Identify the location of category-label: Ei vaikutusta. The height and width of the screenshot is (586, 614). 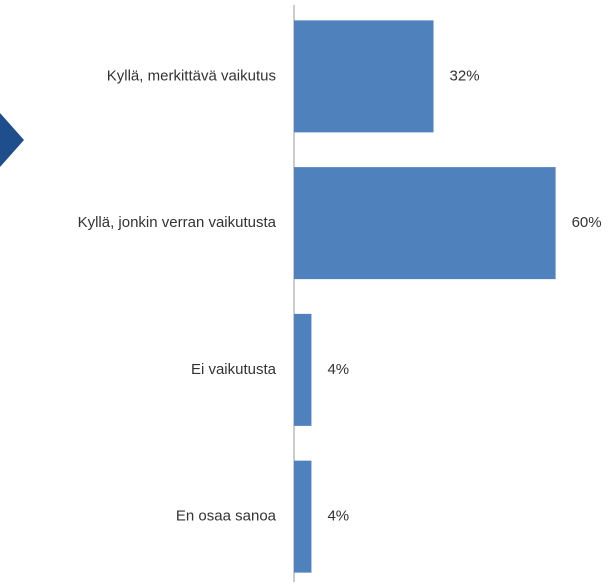
(234, 369).